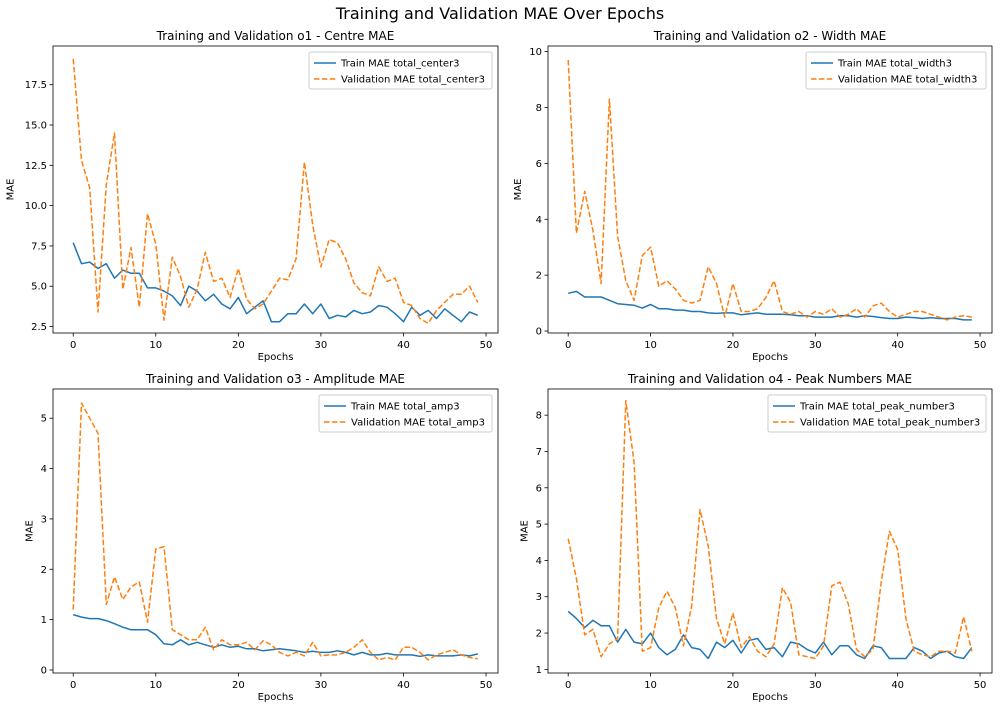 Image resolution: width=1000 pixels, height=713 pixels. What do you see at coordinates (36, 206) in the screenshot?
I see `y-tick-label: 10.0` at bounding box center [36, 206].